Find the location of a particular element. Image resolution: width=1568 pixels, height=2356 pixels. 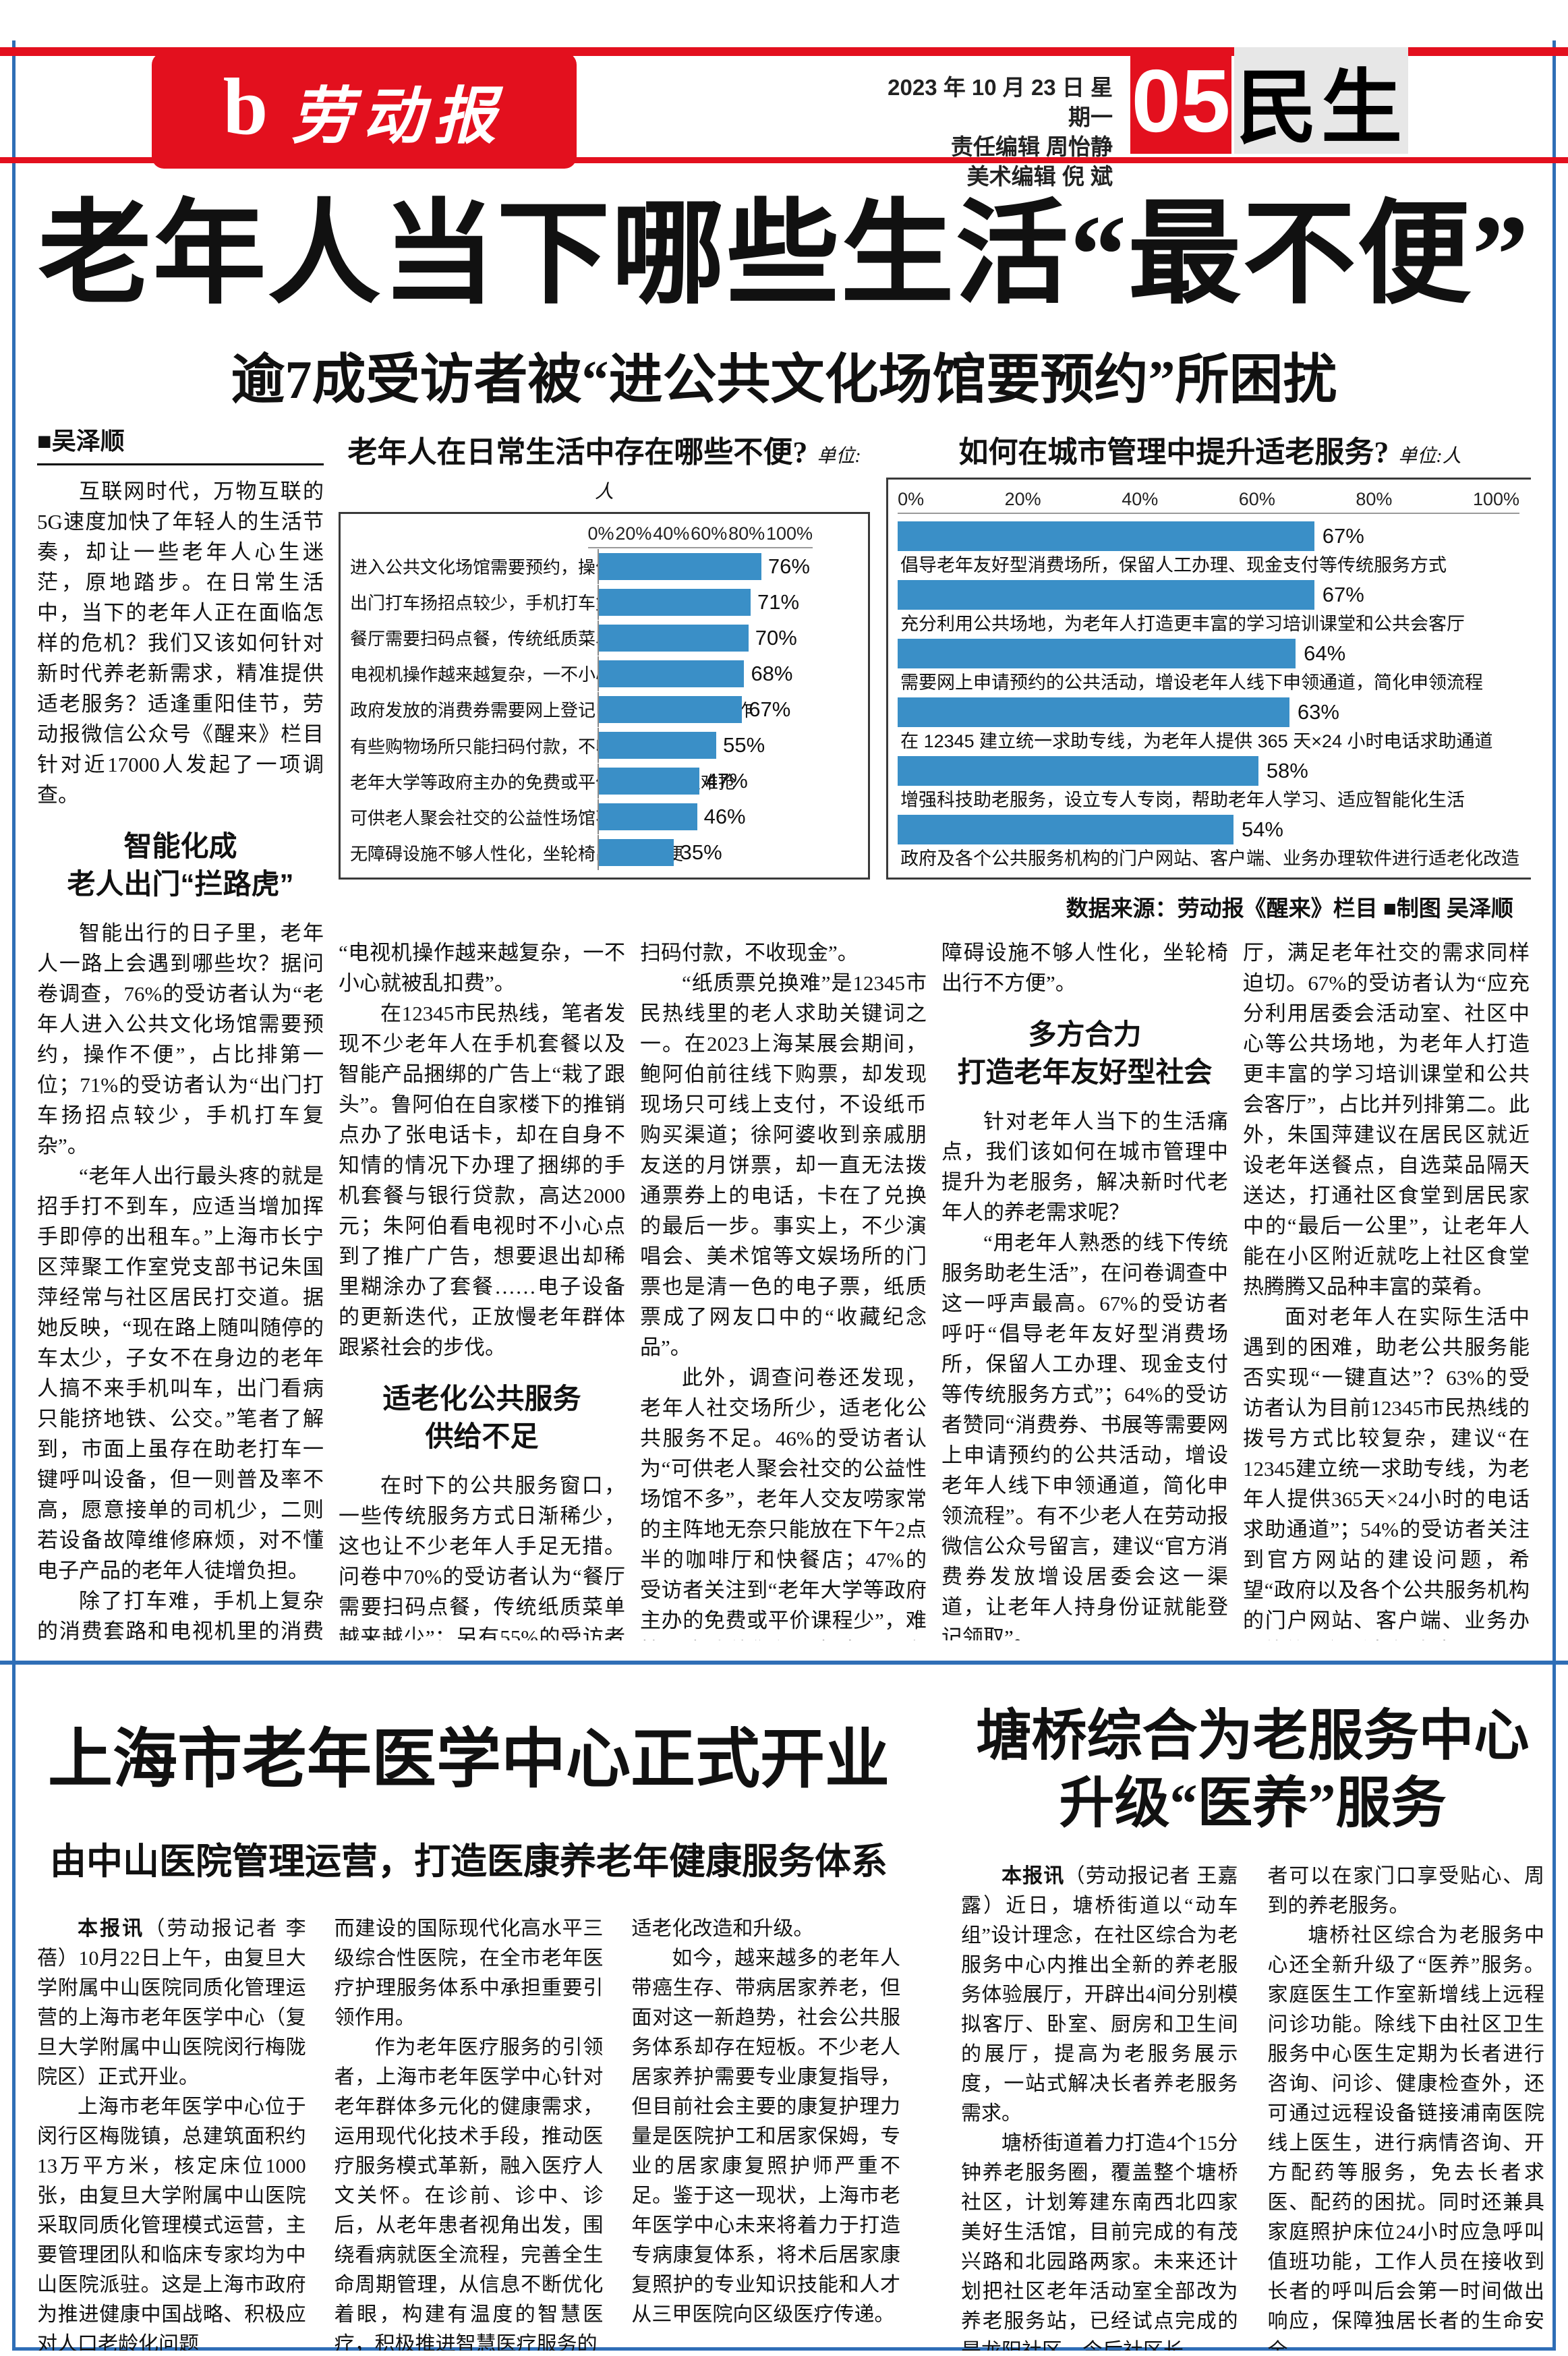

bar-track: 55% is located at coordinates (705, 746).